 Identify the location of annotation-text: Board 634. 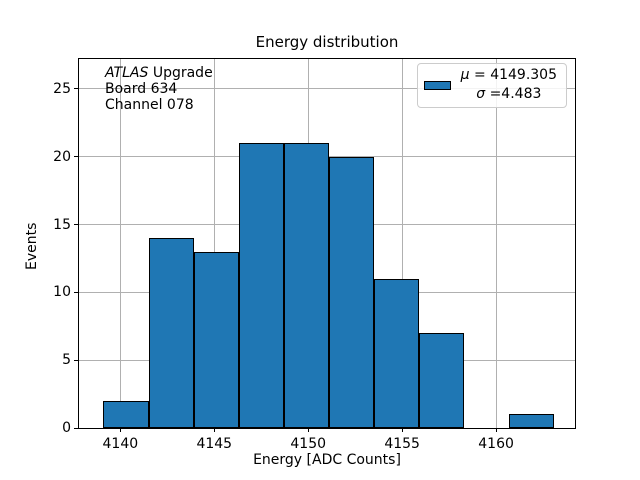
(141, 89).